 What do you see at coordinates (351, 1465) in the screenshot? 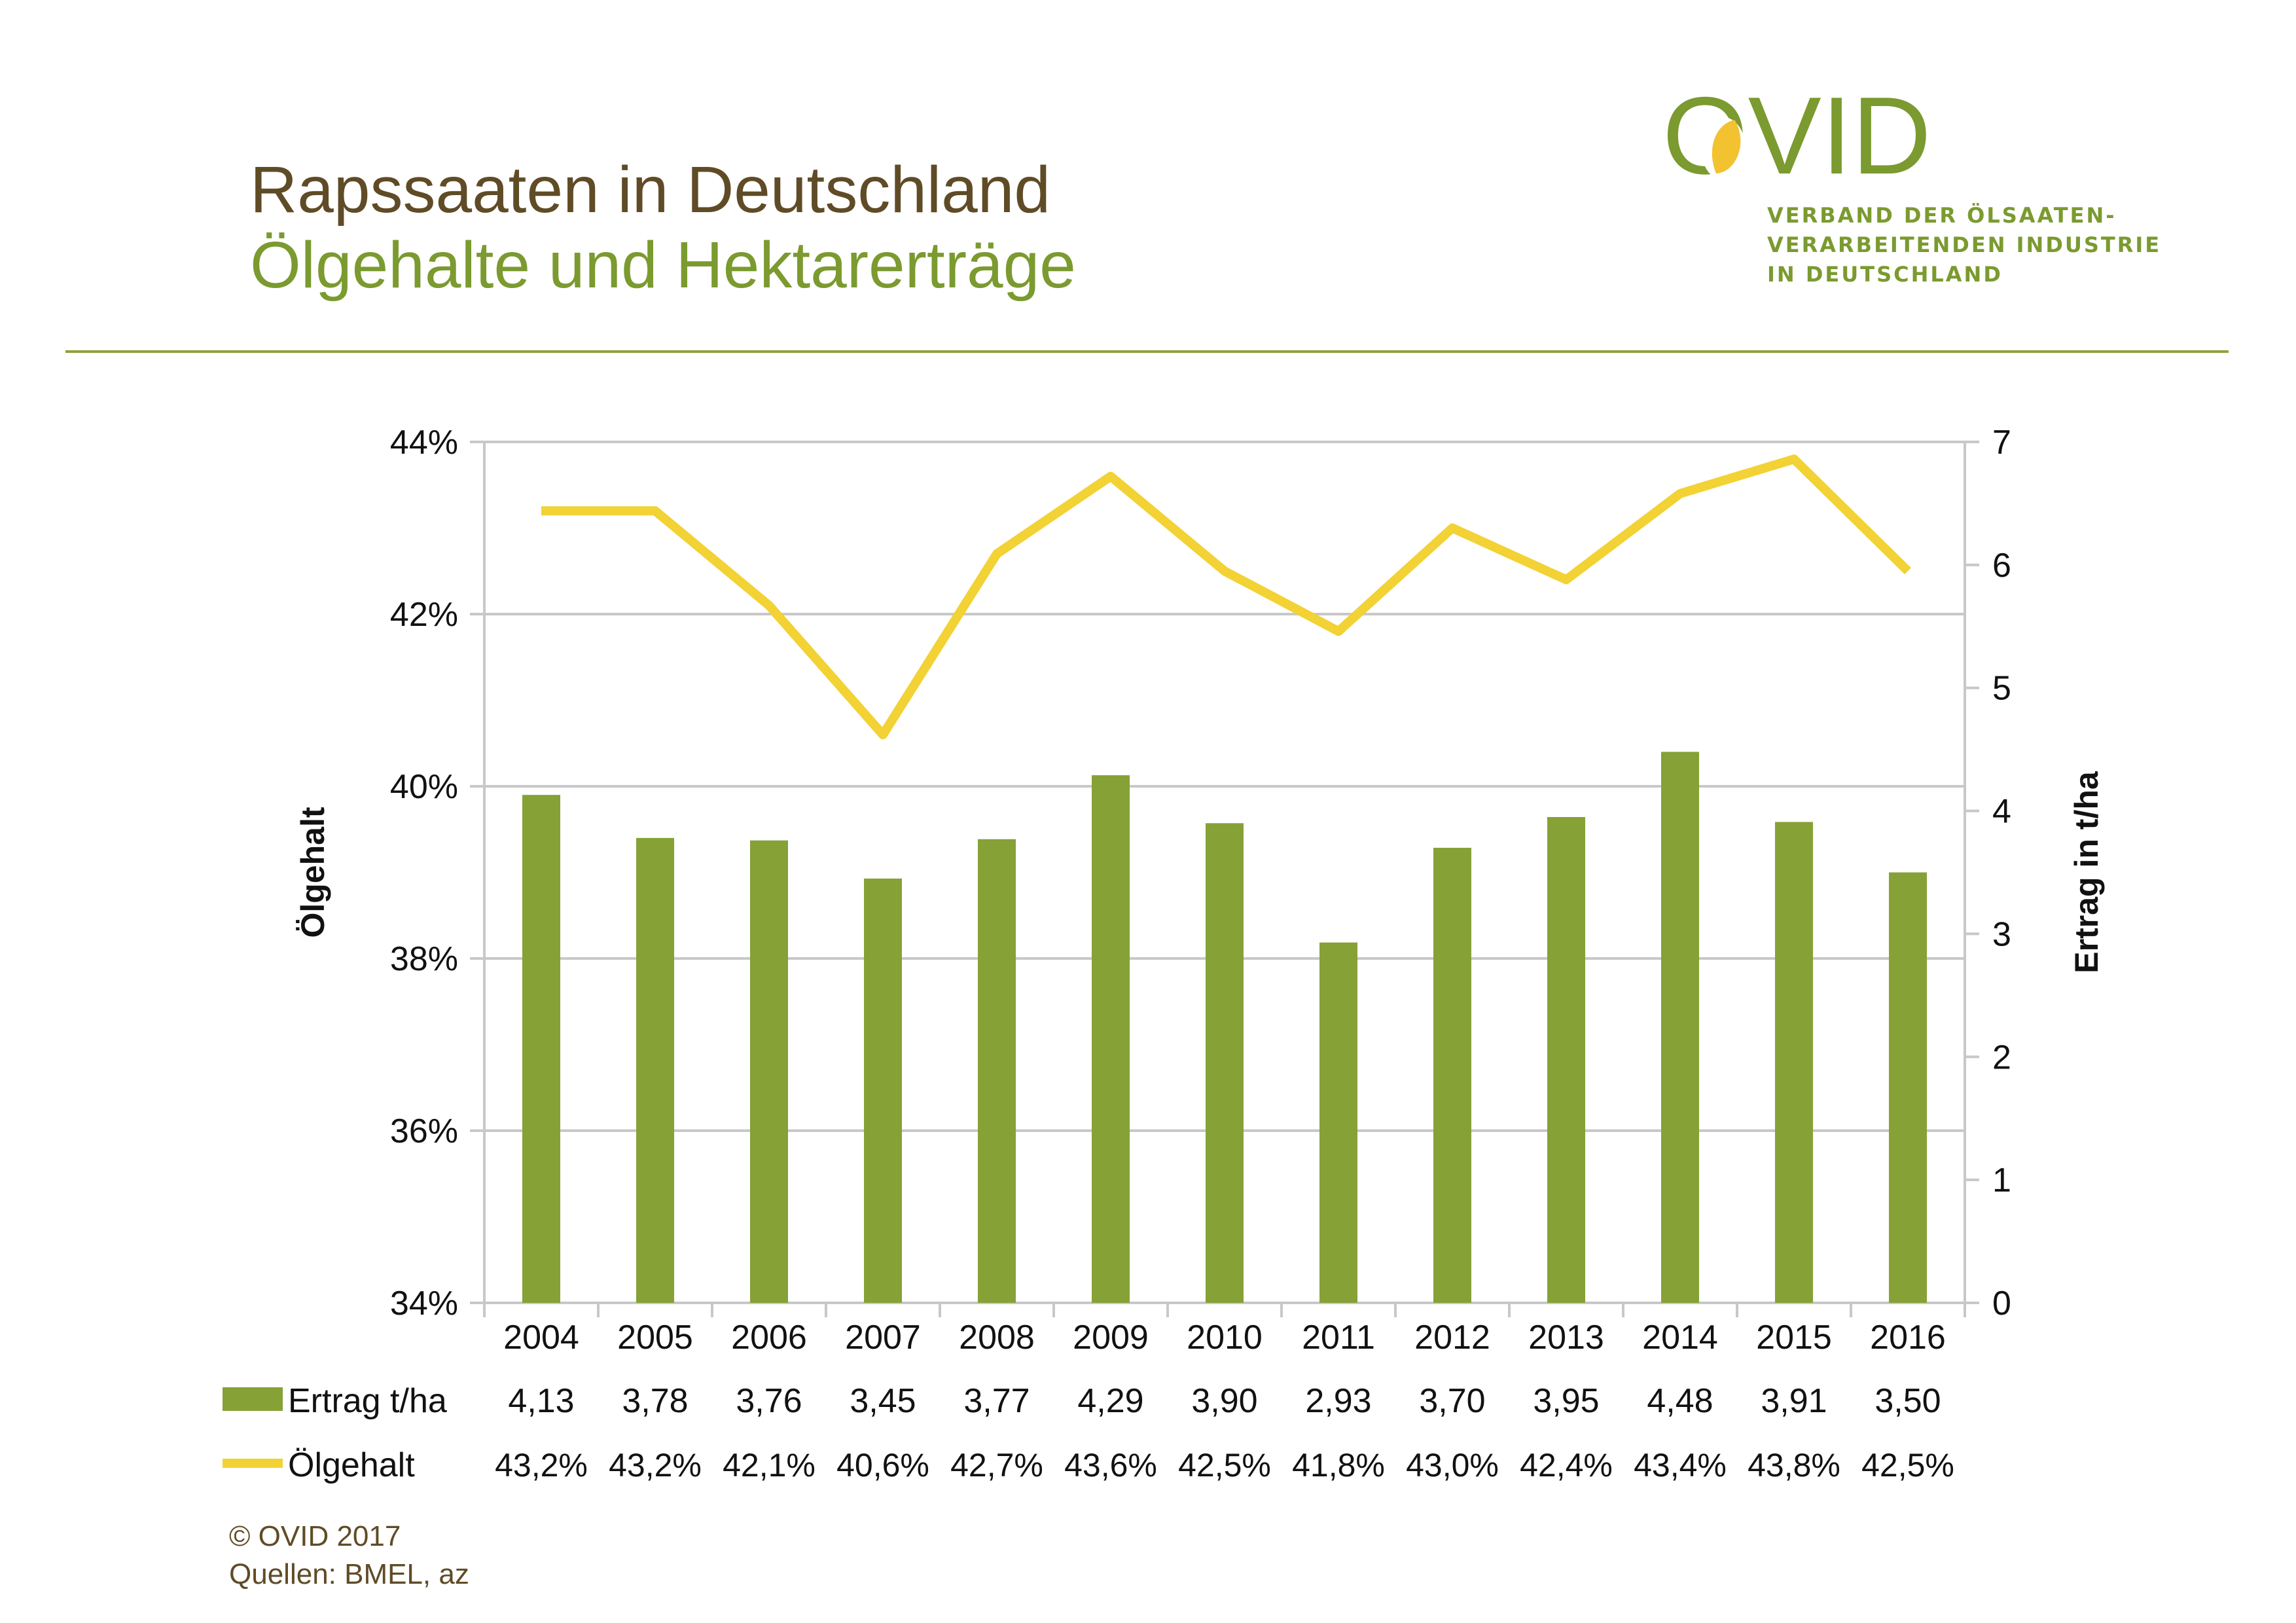
I see `legend-line-label: Ölgehalt` at bounding box center [351, 1465].